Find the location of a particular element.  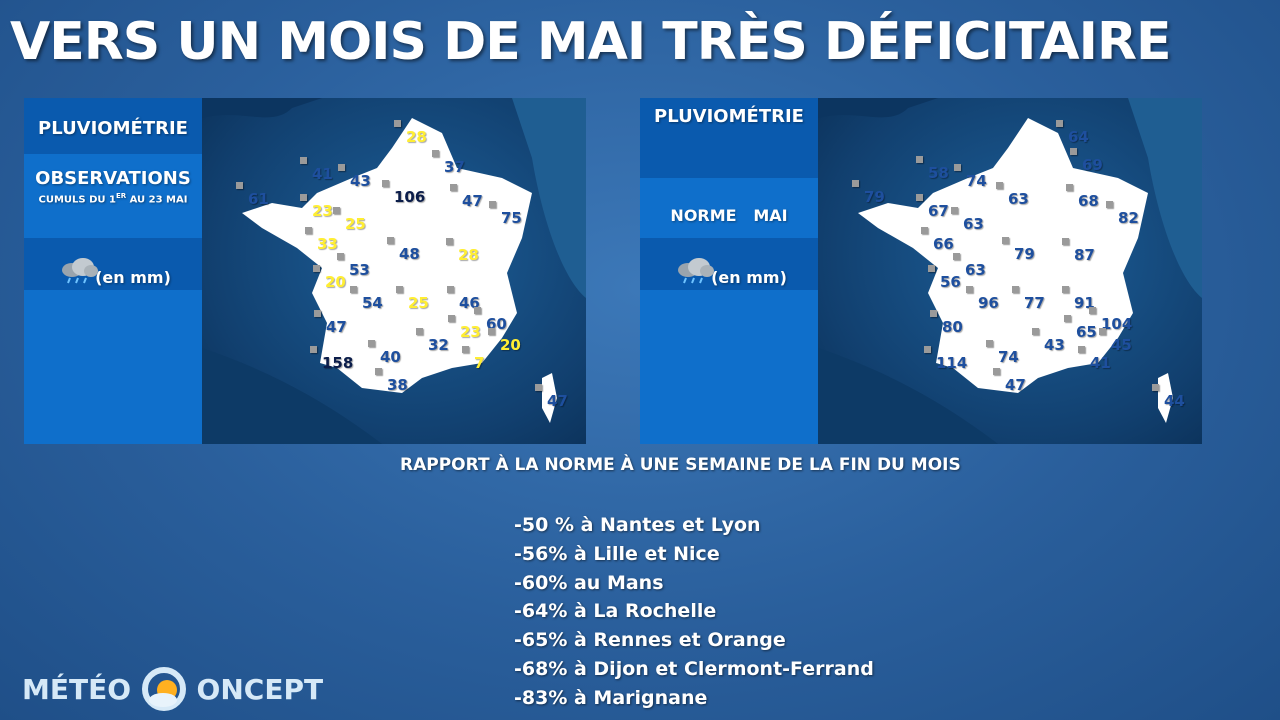

rainfall-value: 33 is located at coordinates (327, 244).